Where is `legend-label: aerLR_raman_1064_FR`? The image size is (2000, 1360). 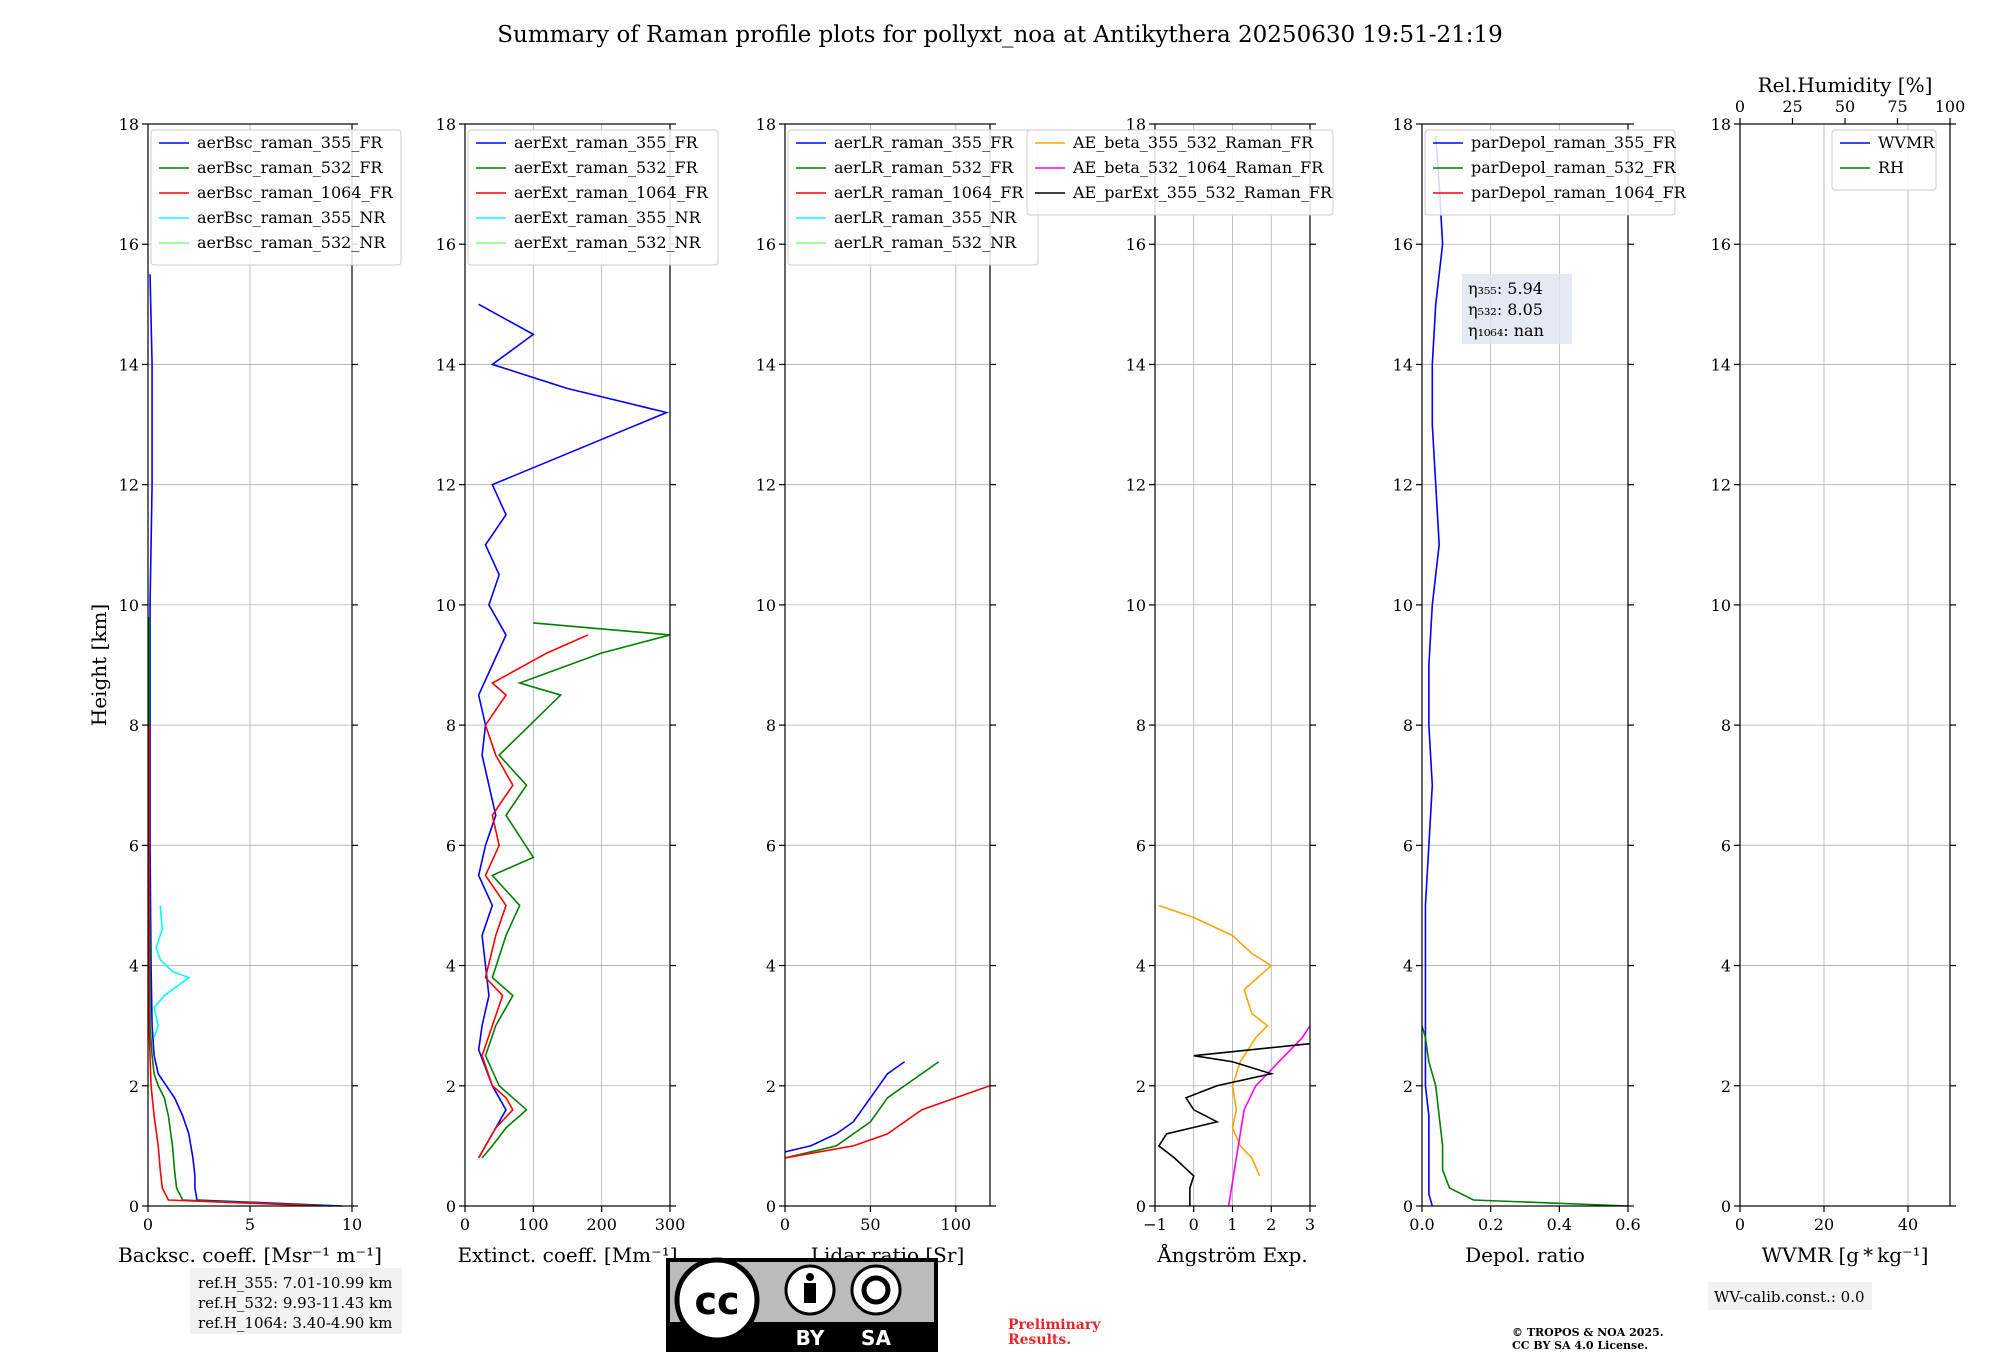 legend-label: aerLR_raman_1064_FR is located at coordinates (929, 192).